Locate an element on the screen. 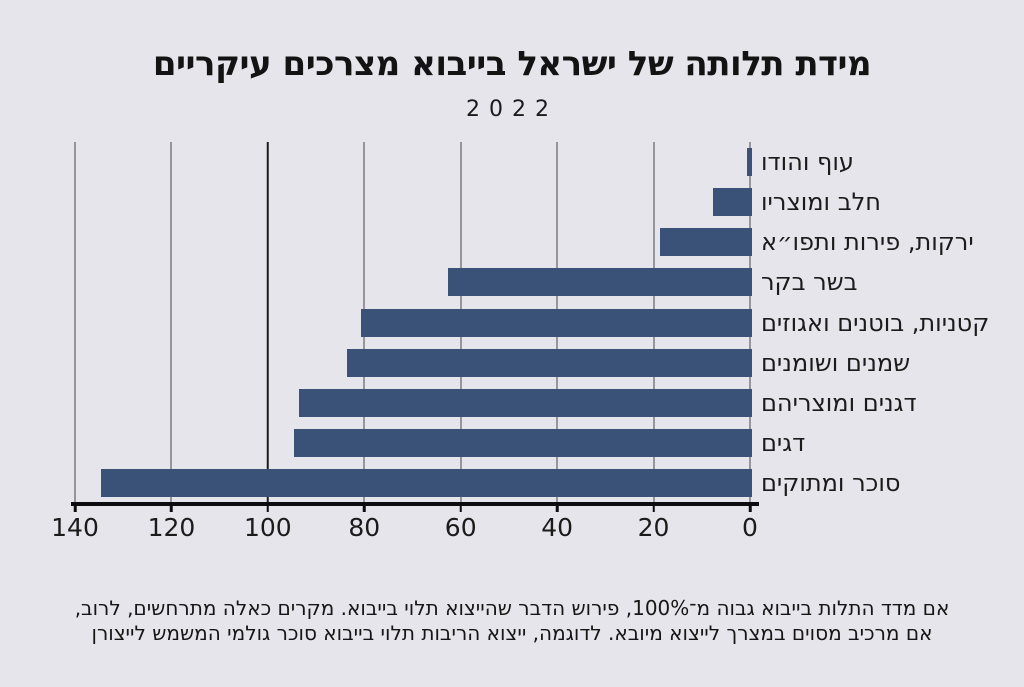  x-tick-label: 100 is located at coordinates (267, 527).